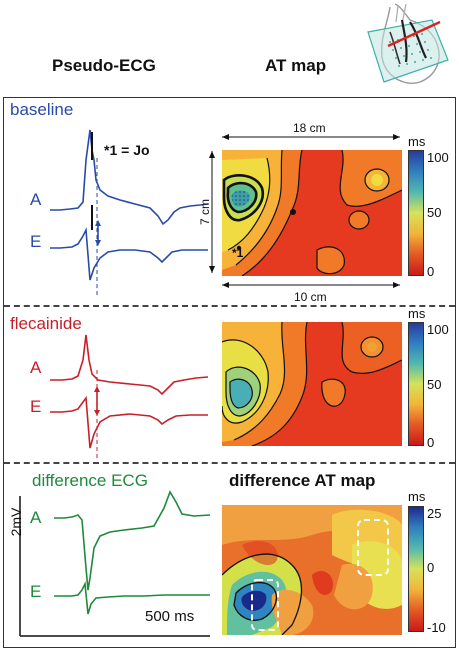 This screenshot has height=652, width=459. Describe the element at coordinates (310, 297) in the screenshot. I see `map-width-bottom-label: 10 cm` at that location.